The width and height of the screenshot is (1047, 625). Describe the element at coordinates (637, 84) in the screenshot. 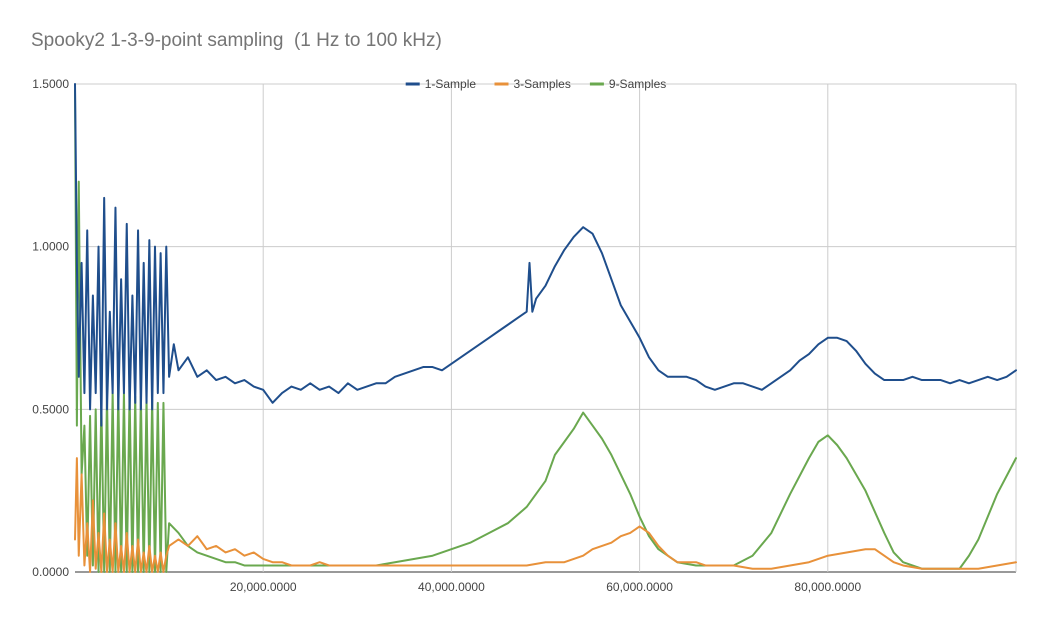

I see `legend-label: 9-Samples` at that location.